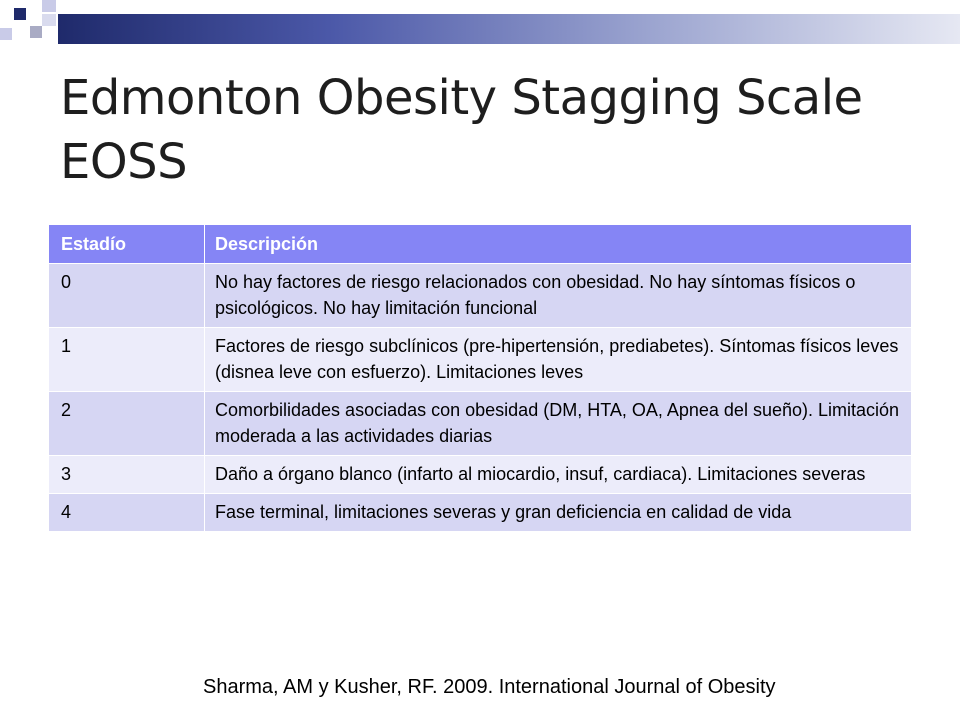 The height and width of the screenshot is (720, 960). I want to click on table-header-row: Estadío Descripción, so click(480, 244).